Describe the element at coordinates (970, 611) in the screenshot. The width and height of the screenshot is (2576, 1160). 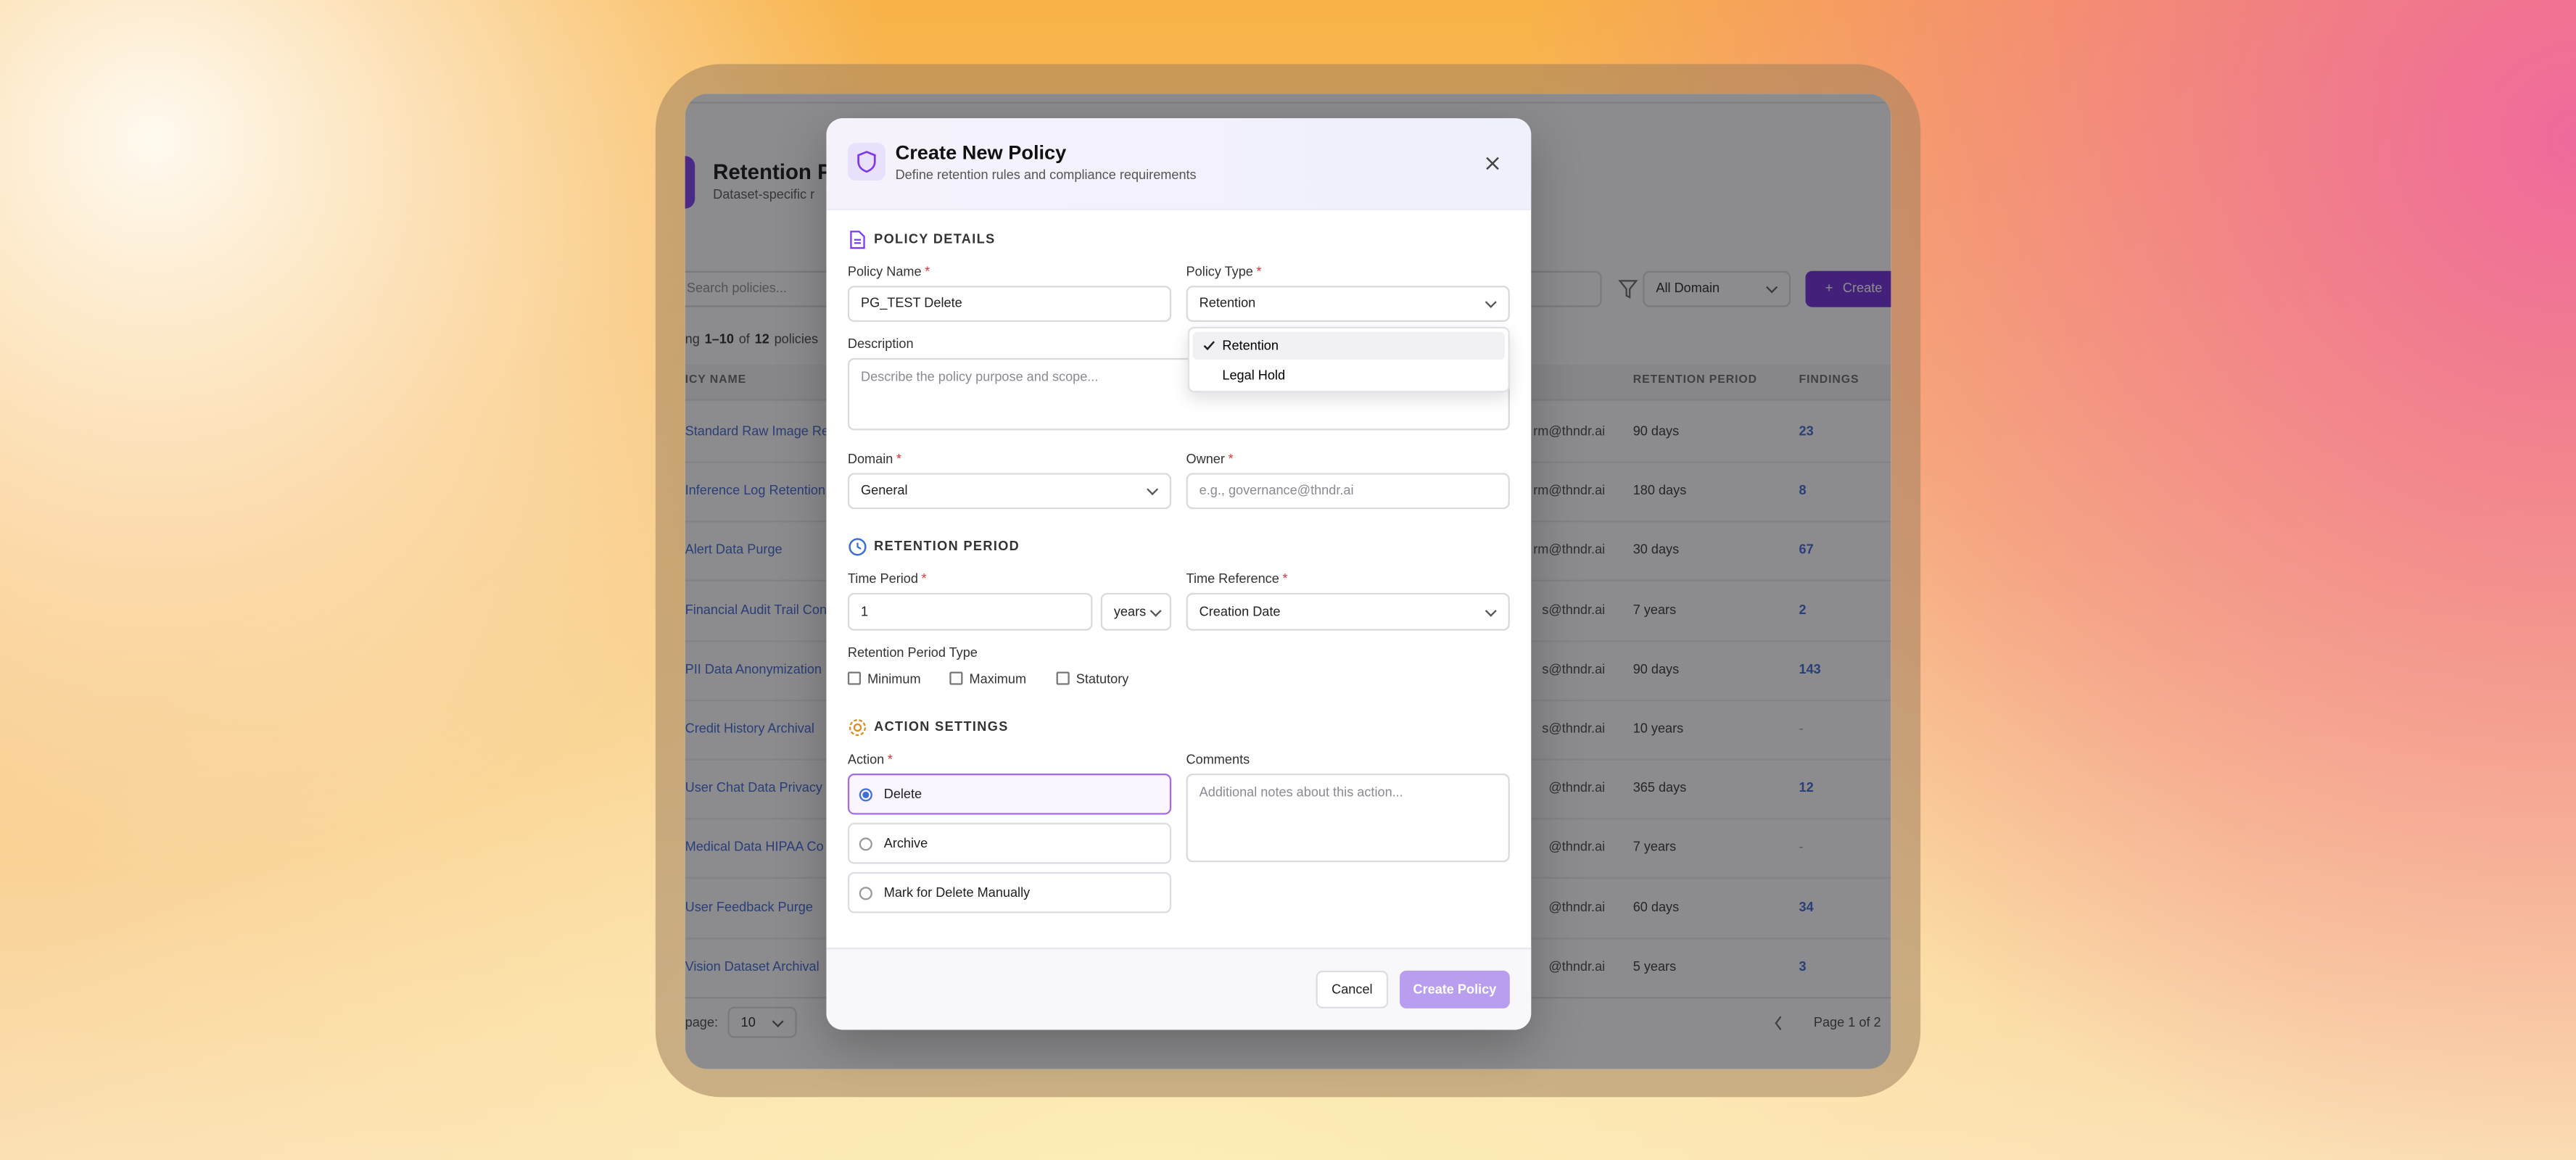
I see `time-period-input: 1` at that location.